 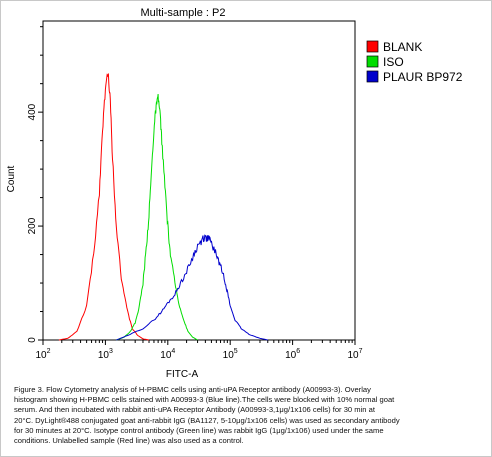 I want to click on chart-title: Multi-sample : P2, so click(x=183, y=13).